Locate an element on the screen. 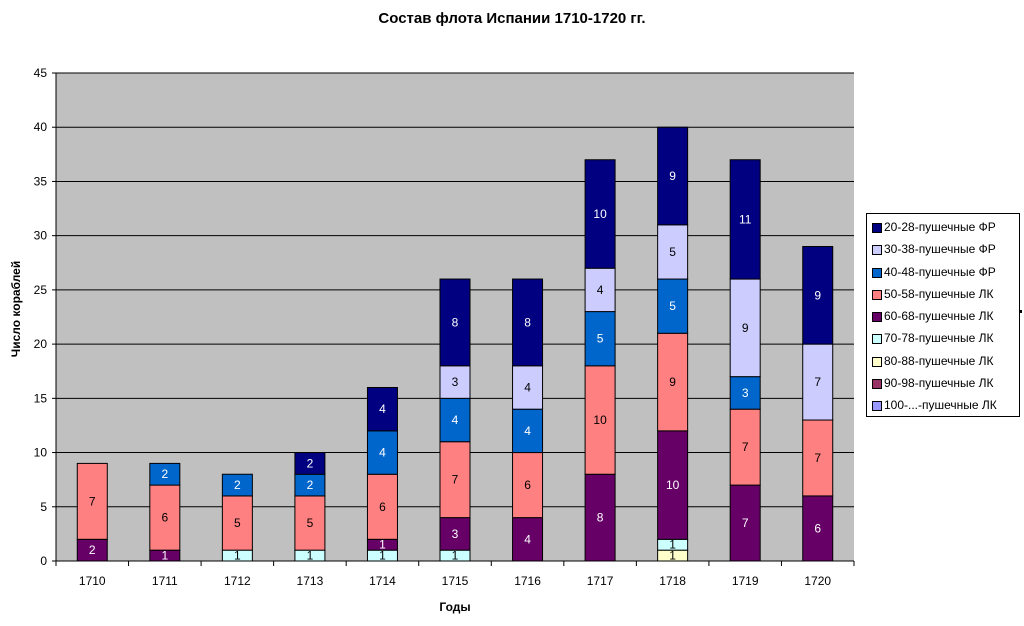 Image resolution: width=1024 pixels, height=626 pixels. y-axis-ticks: 0 5 10 15 20 25 30 35 40 45 is located at coordinates (45, 317).